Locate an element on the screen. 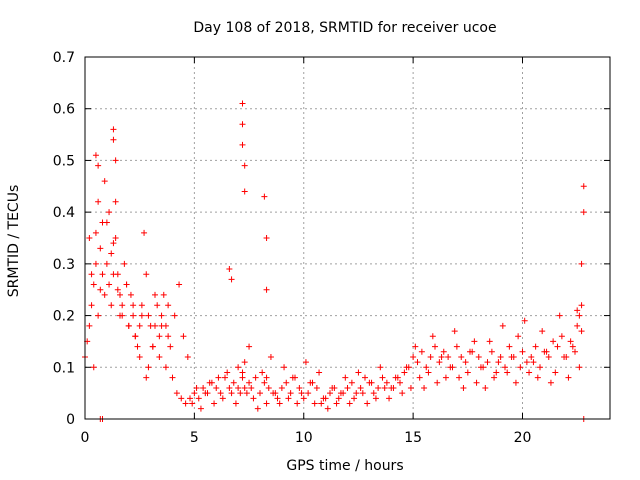 Image resolution: width=640 pixels, height=480 pixels. x-tick-label: 15 is located at coordinates (413, 438).